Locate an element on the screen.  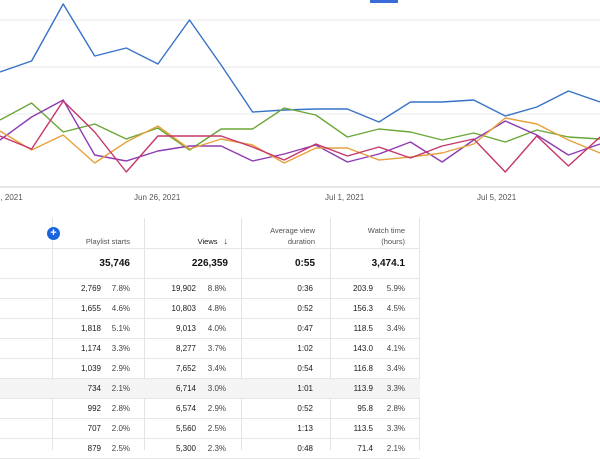
table-row: 1,039 2.9% 7,652 3.4% 0:54 116.8 3.4% is located at coordinates (210, 369).